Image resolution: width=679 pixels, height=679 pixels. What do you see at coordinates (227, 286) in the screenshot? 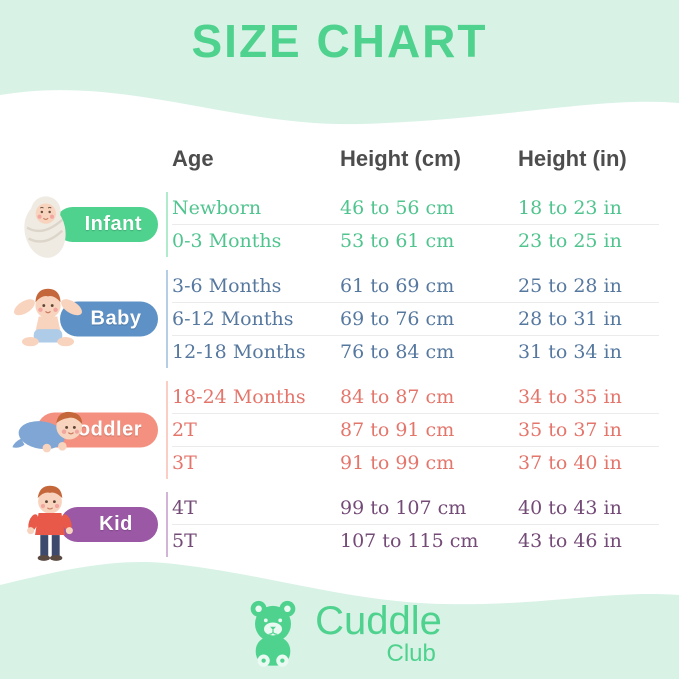
I see `age-cell: 3-6 Months` at bounding box center [227, 286].